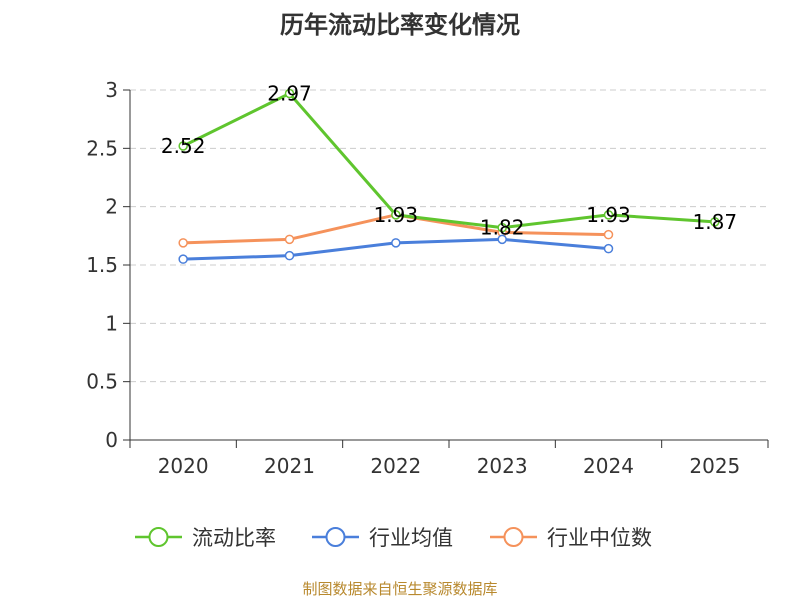 The image size is (800, 600). What do you see at coordinates (608, 466) in the screenshot?
I see `x-tick-label: 2024` at bounding box center [608, 466].